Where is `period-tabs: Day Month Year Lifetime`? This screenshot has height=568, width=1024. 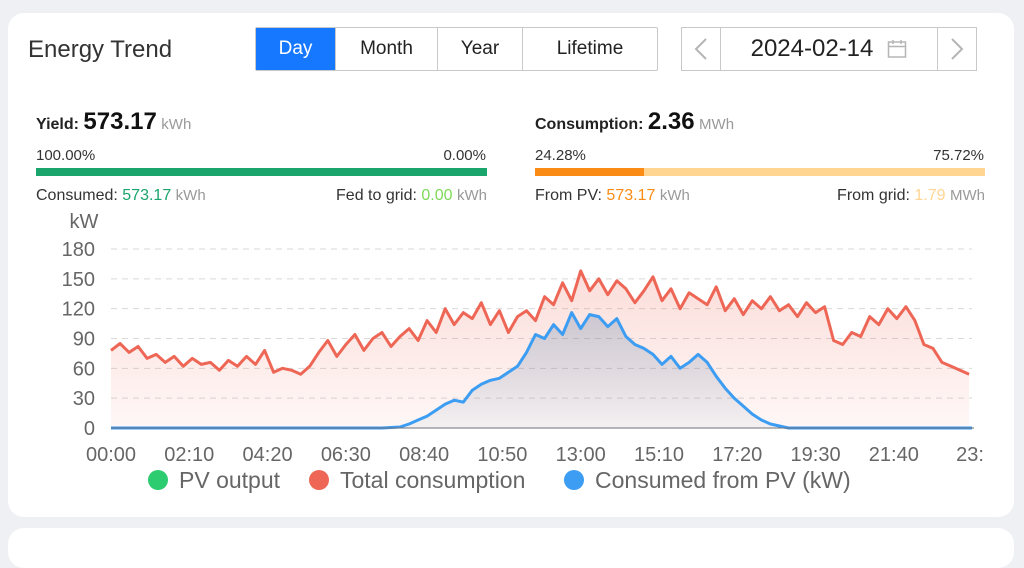
period-tabs: Day Month Year Lifetime is located at coordinates (456, 49).